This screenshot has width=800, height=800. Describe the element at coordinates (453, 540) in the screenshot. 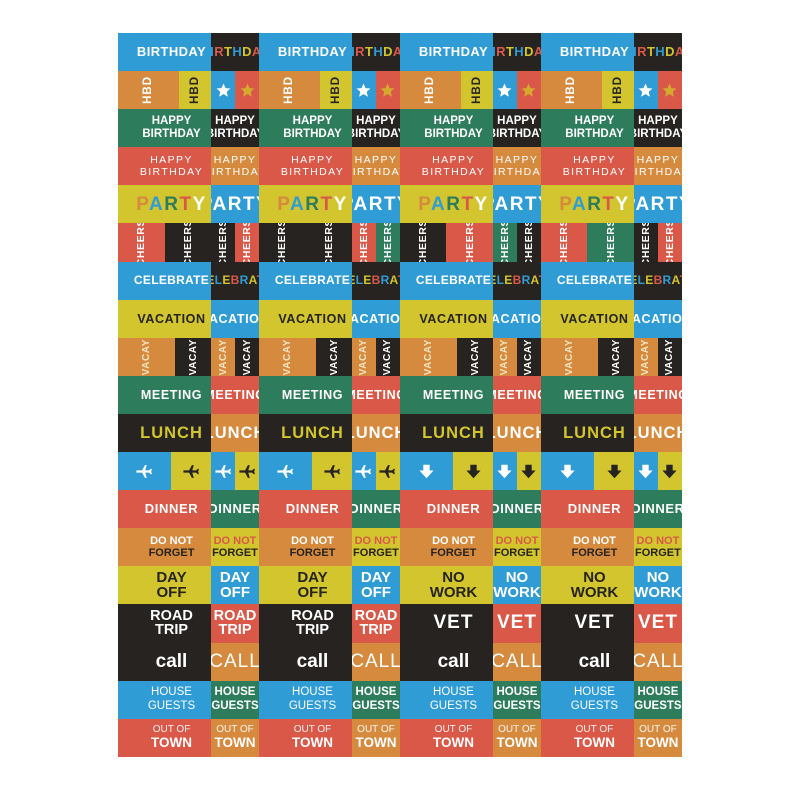

I see `sticker-label: DO NOT` at that location.